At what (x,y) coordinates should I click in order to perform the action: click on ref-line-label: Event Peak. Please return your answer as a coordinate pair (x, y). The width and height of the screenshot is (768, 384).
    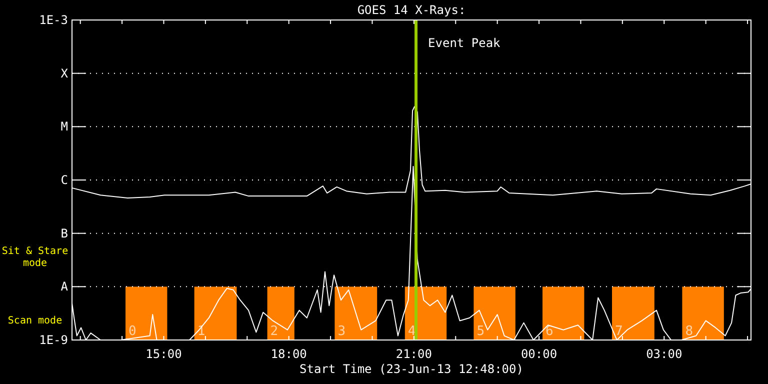
    Looking at the image, I should click on (465, 43).